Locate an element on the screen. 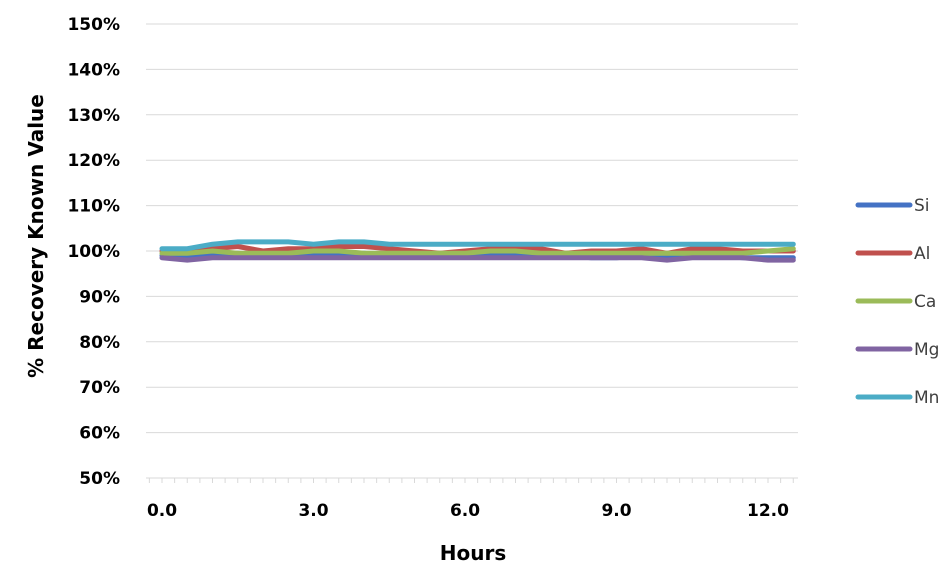 The height and width of the screenshot is (568, 949). y-tick-labels: 50% 60% 70% 80% 90% 100% 110% 120% 130% 140% 150% is located at coordinates (93, 252).